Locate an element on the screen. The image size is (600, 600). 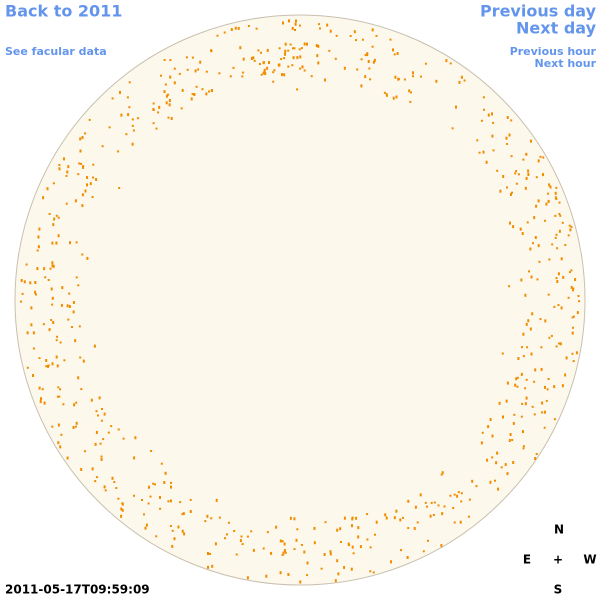
previous-hour-link: Previous hour is located at coordinates (553, 51).